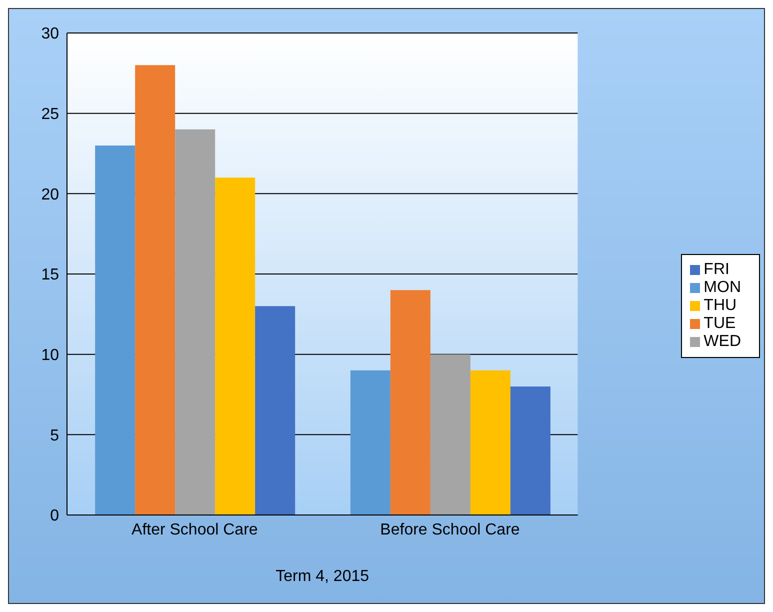  Describe the element at coordinates (195, 529) in the screenshot. I see `x-tick-label: After School Care` at that location.